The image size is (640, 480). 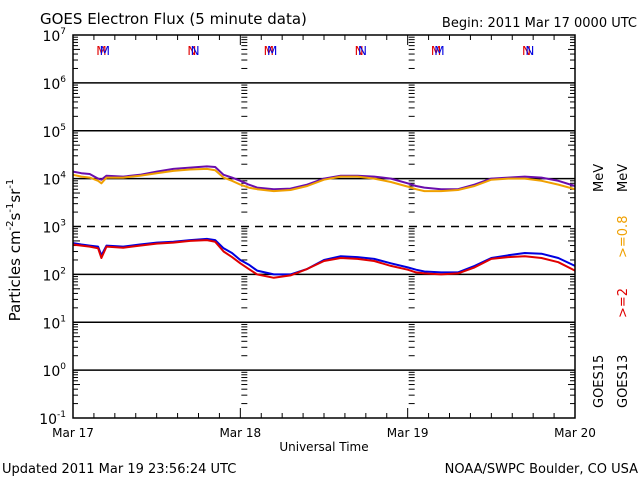 What do you see at coordinates (623, 303) in the screenshot?
I see `legend-energy-2: >=2` at bounding box center [623, 303].